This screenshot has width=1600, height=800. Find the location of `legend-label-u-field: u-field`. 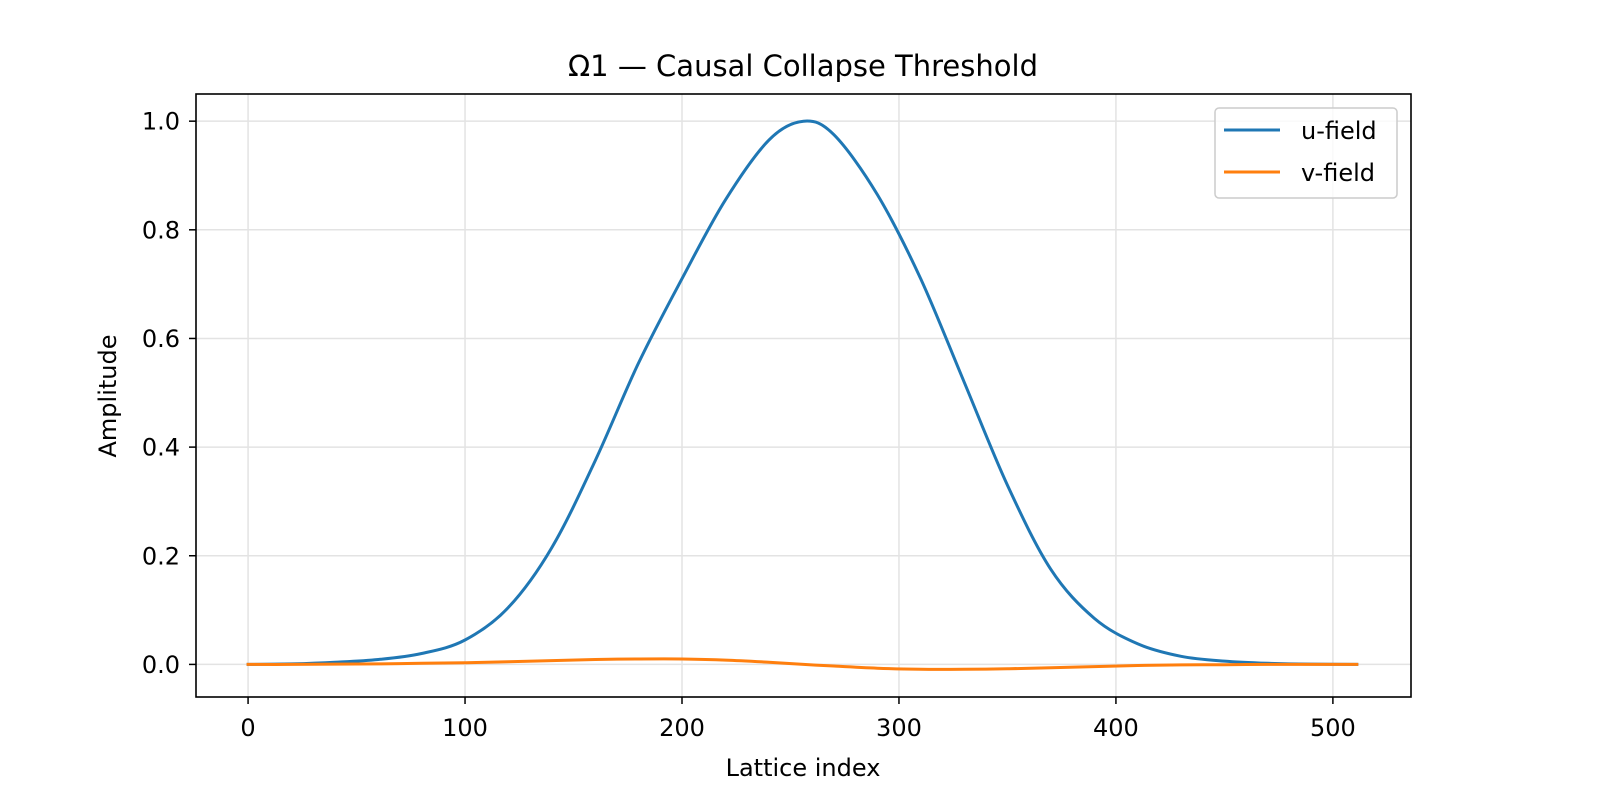

legend-label-u-field: u-field is located at coordinates (1339, 131).